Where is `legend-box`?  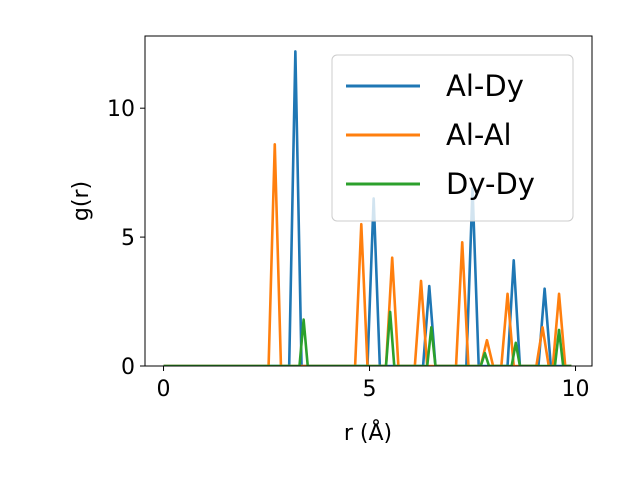
legend-box is located at coordinates (452, 138).